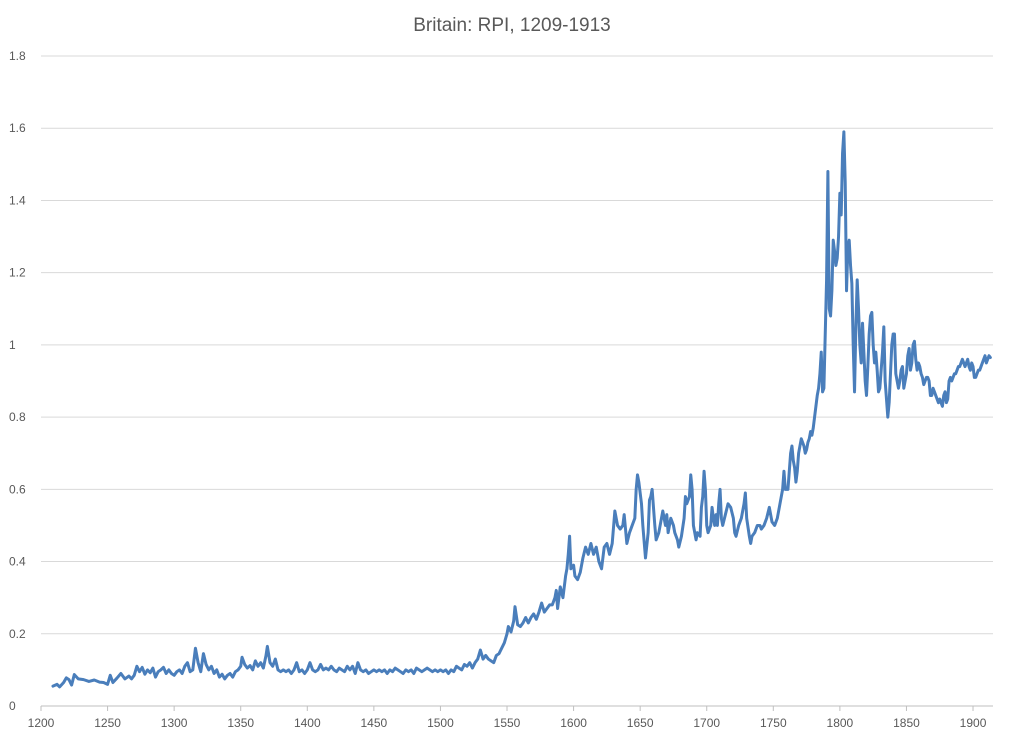  What do you see at coordinates (17, 273) in the screenshot?
I see `y-tick-label: 1.2` at bounding box center [17, 273].